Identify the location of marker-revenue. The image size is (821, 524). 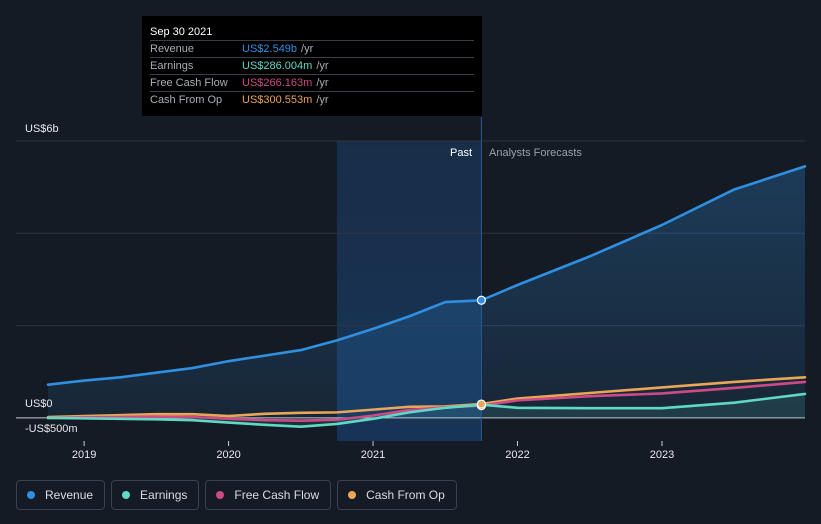
(481, 300).